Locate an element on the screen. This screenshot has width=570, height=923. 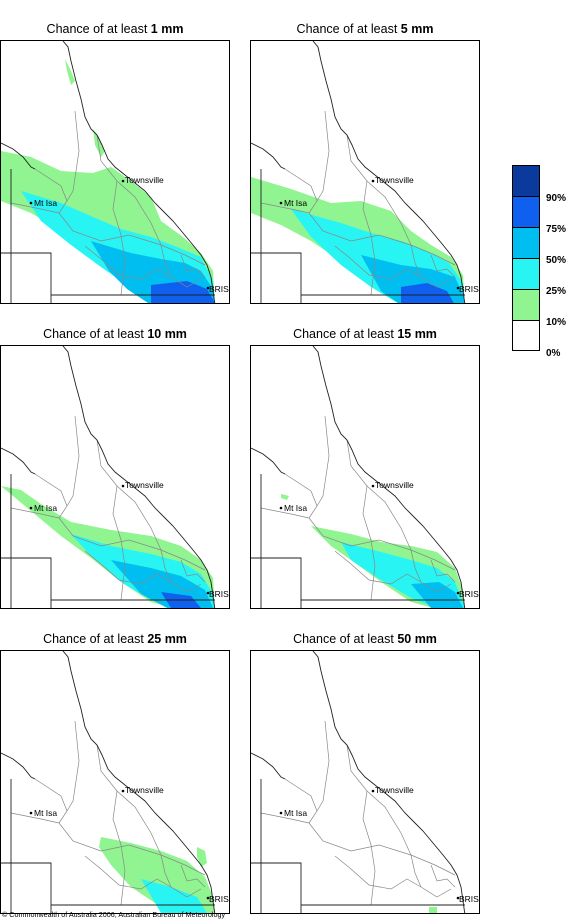
panel-title: Chance of at least 15 mm is located at coordinates (365, 334).